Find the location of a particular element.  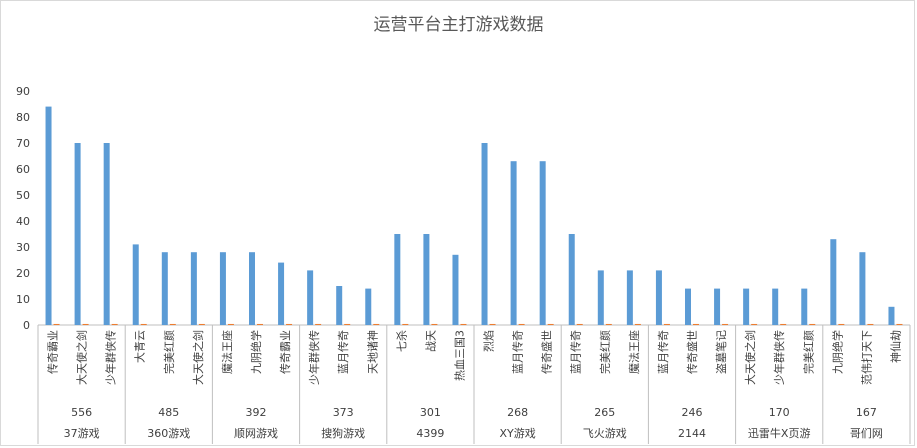

game-label: 热血三国3 is located at coordinates (459, 355).